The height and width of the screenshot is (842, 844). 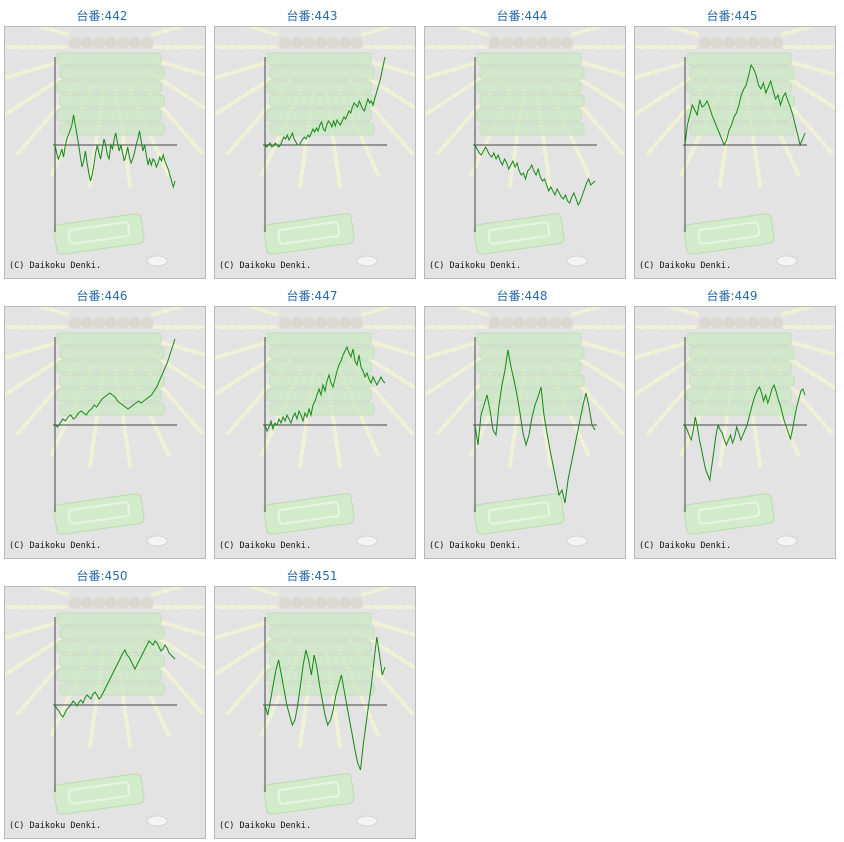 I want to click on machine-card: 台番:443 (C) Daikoku Denki., so click(x=313, y=141).